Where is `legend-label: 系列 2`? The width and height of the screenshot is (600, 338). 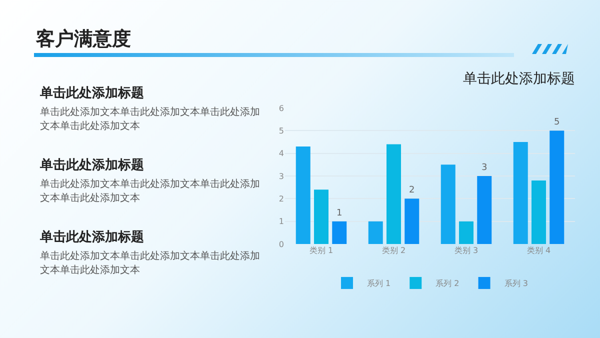
legend-label: 系列 2 is located at coordinates (448, 283).